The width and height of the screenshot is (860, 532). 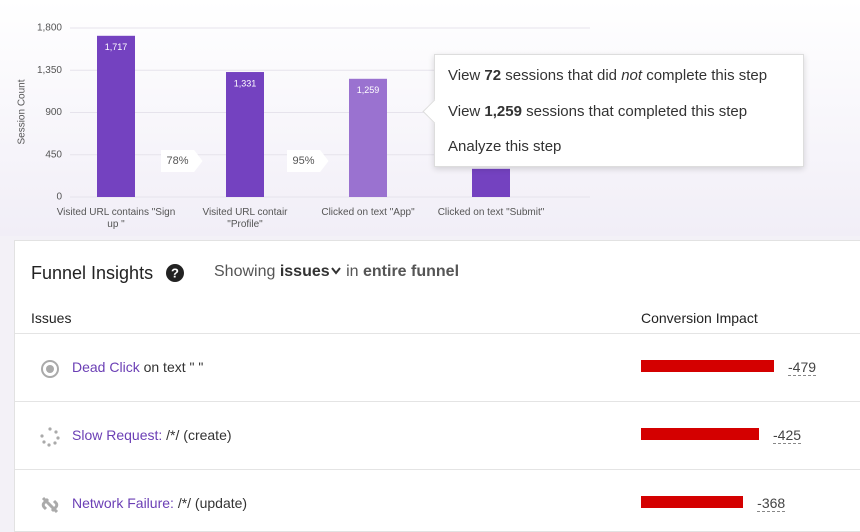 What do you see at coordinates (505, 146) in the screenshot?
I see `tooltip-item: Analyze this step` at bounding box center [505, 146].